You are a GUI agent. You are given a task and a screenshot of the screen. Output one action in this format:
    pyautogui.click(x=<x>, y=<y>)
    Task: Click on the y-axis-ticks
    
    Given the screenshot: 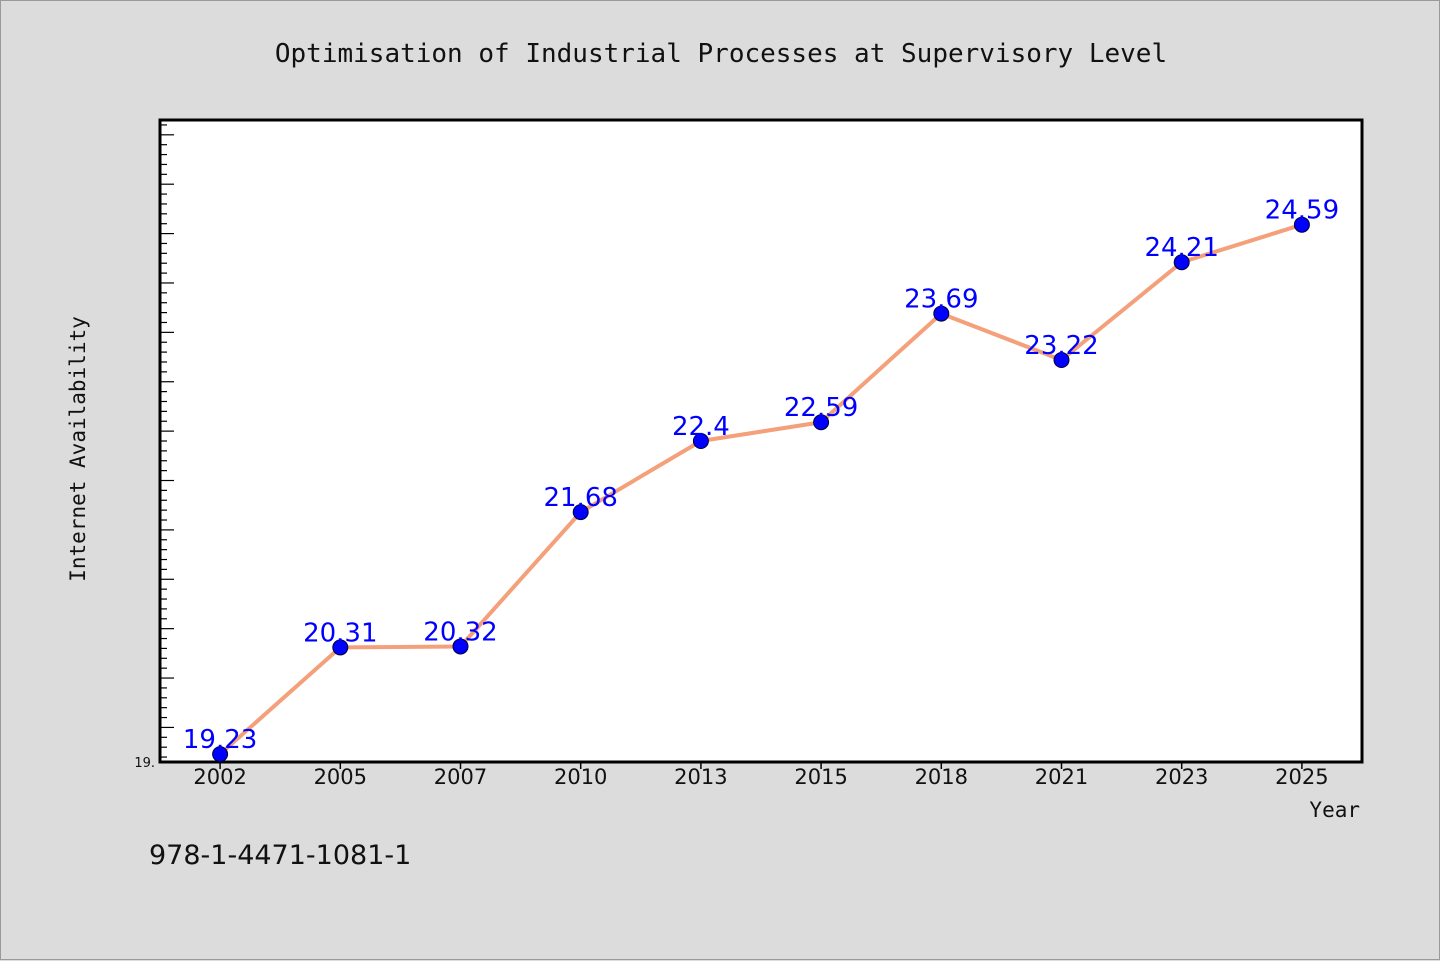 What is the action you would take?
    pyautogui.click(x=167, y=441)
    